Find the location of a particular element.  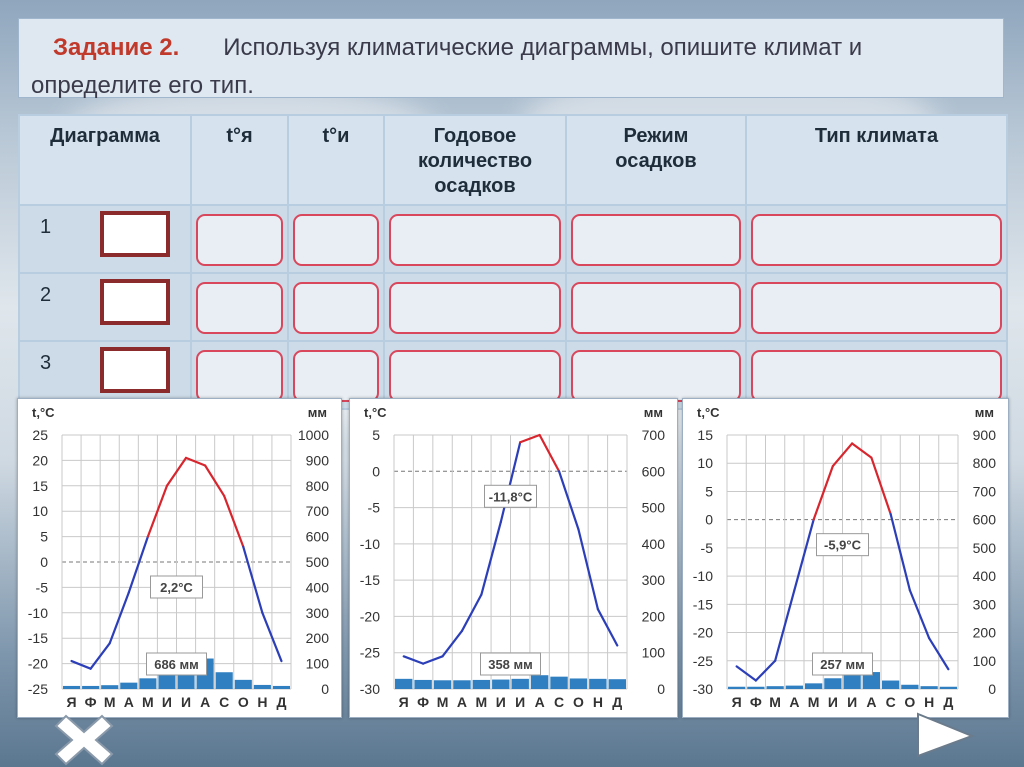

month-label: Я is located at coordinates (737, 702).